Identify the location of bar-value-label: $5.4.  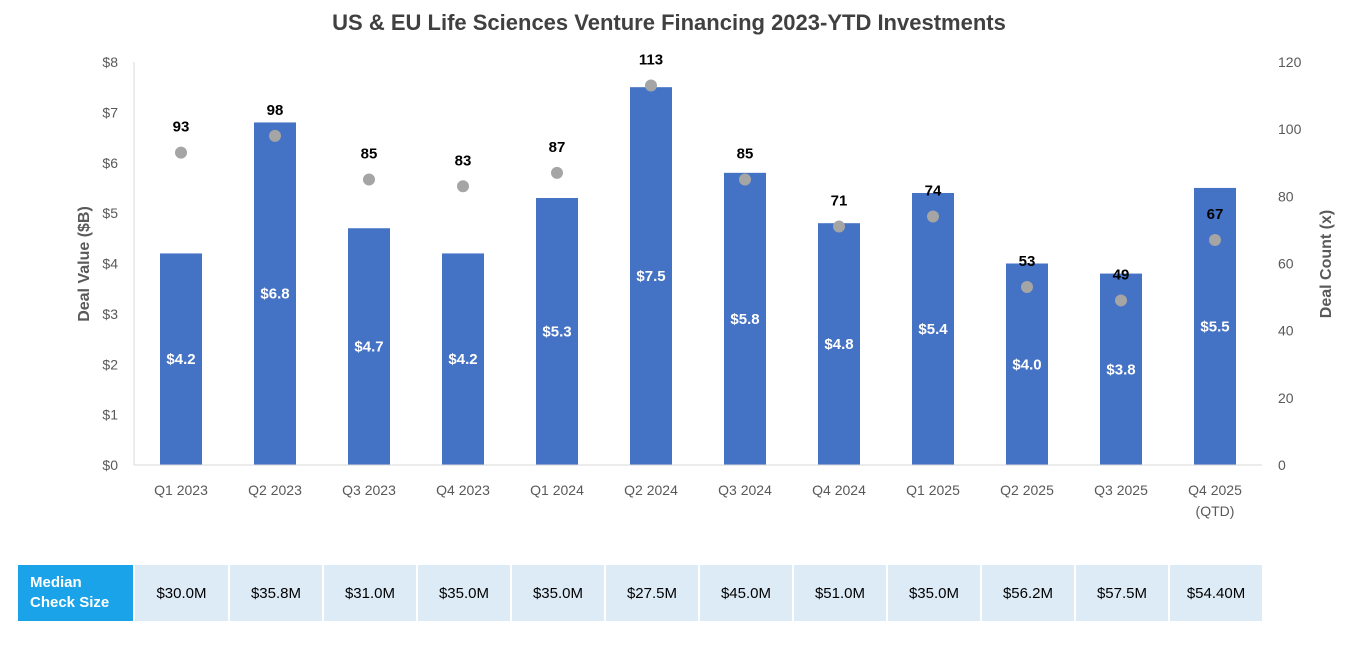
(933, 329).